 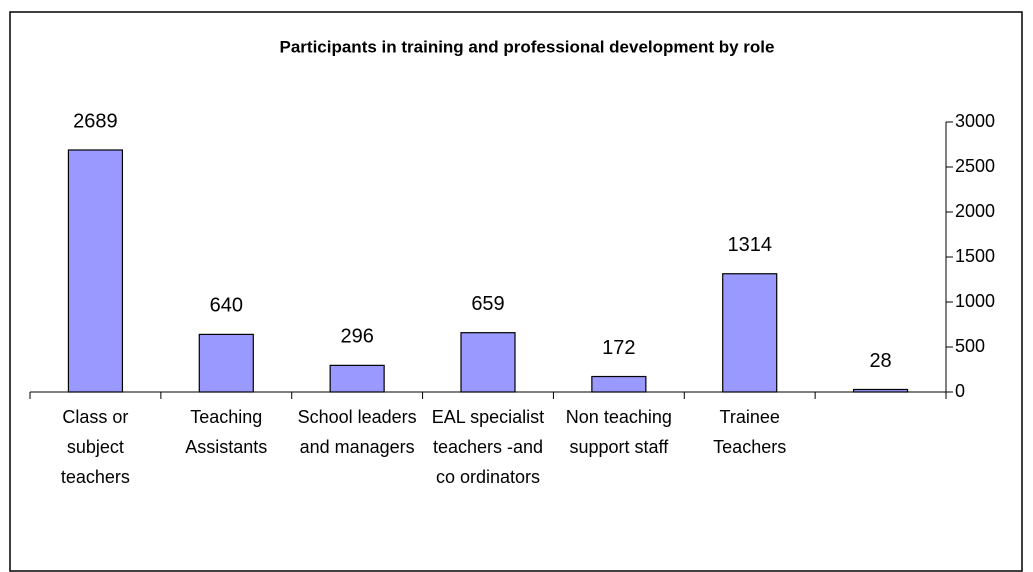 I want to click on y-tick-label: 1000, so click(x=975, y=301).